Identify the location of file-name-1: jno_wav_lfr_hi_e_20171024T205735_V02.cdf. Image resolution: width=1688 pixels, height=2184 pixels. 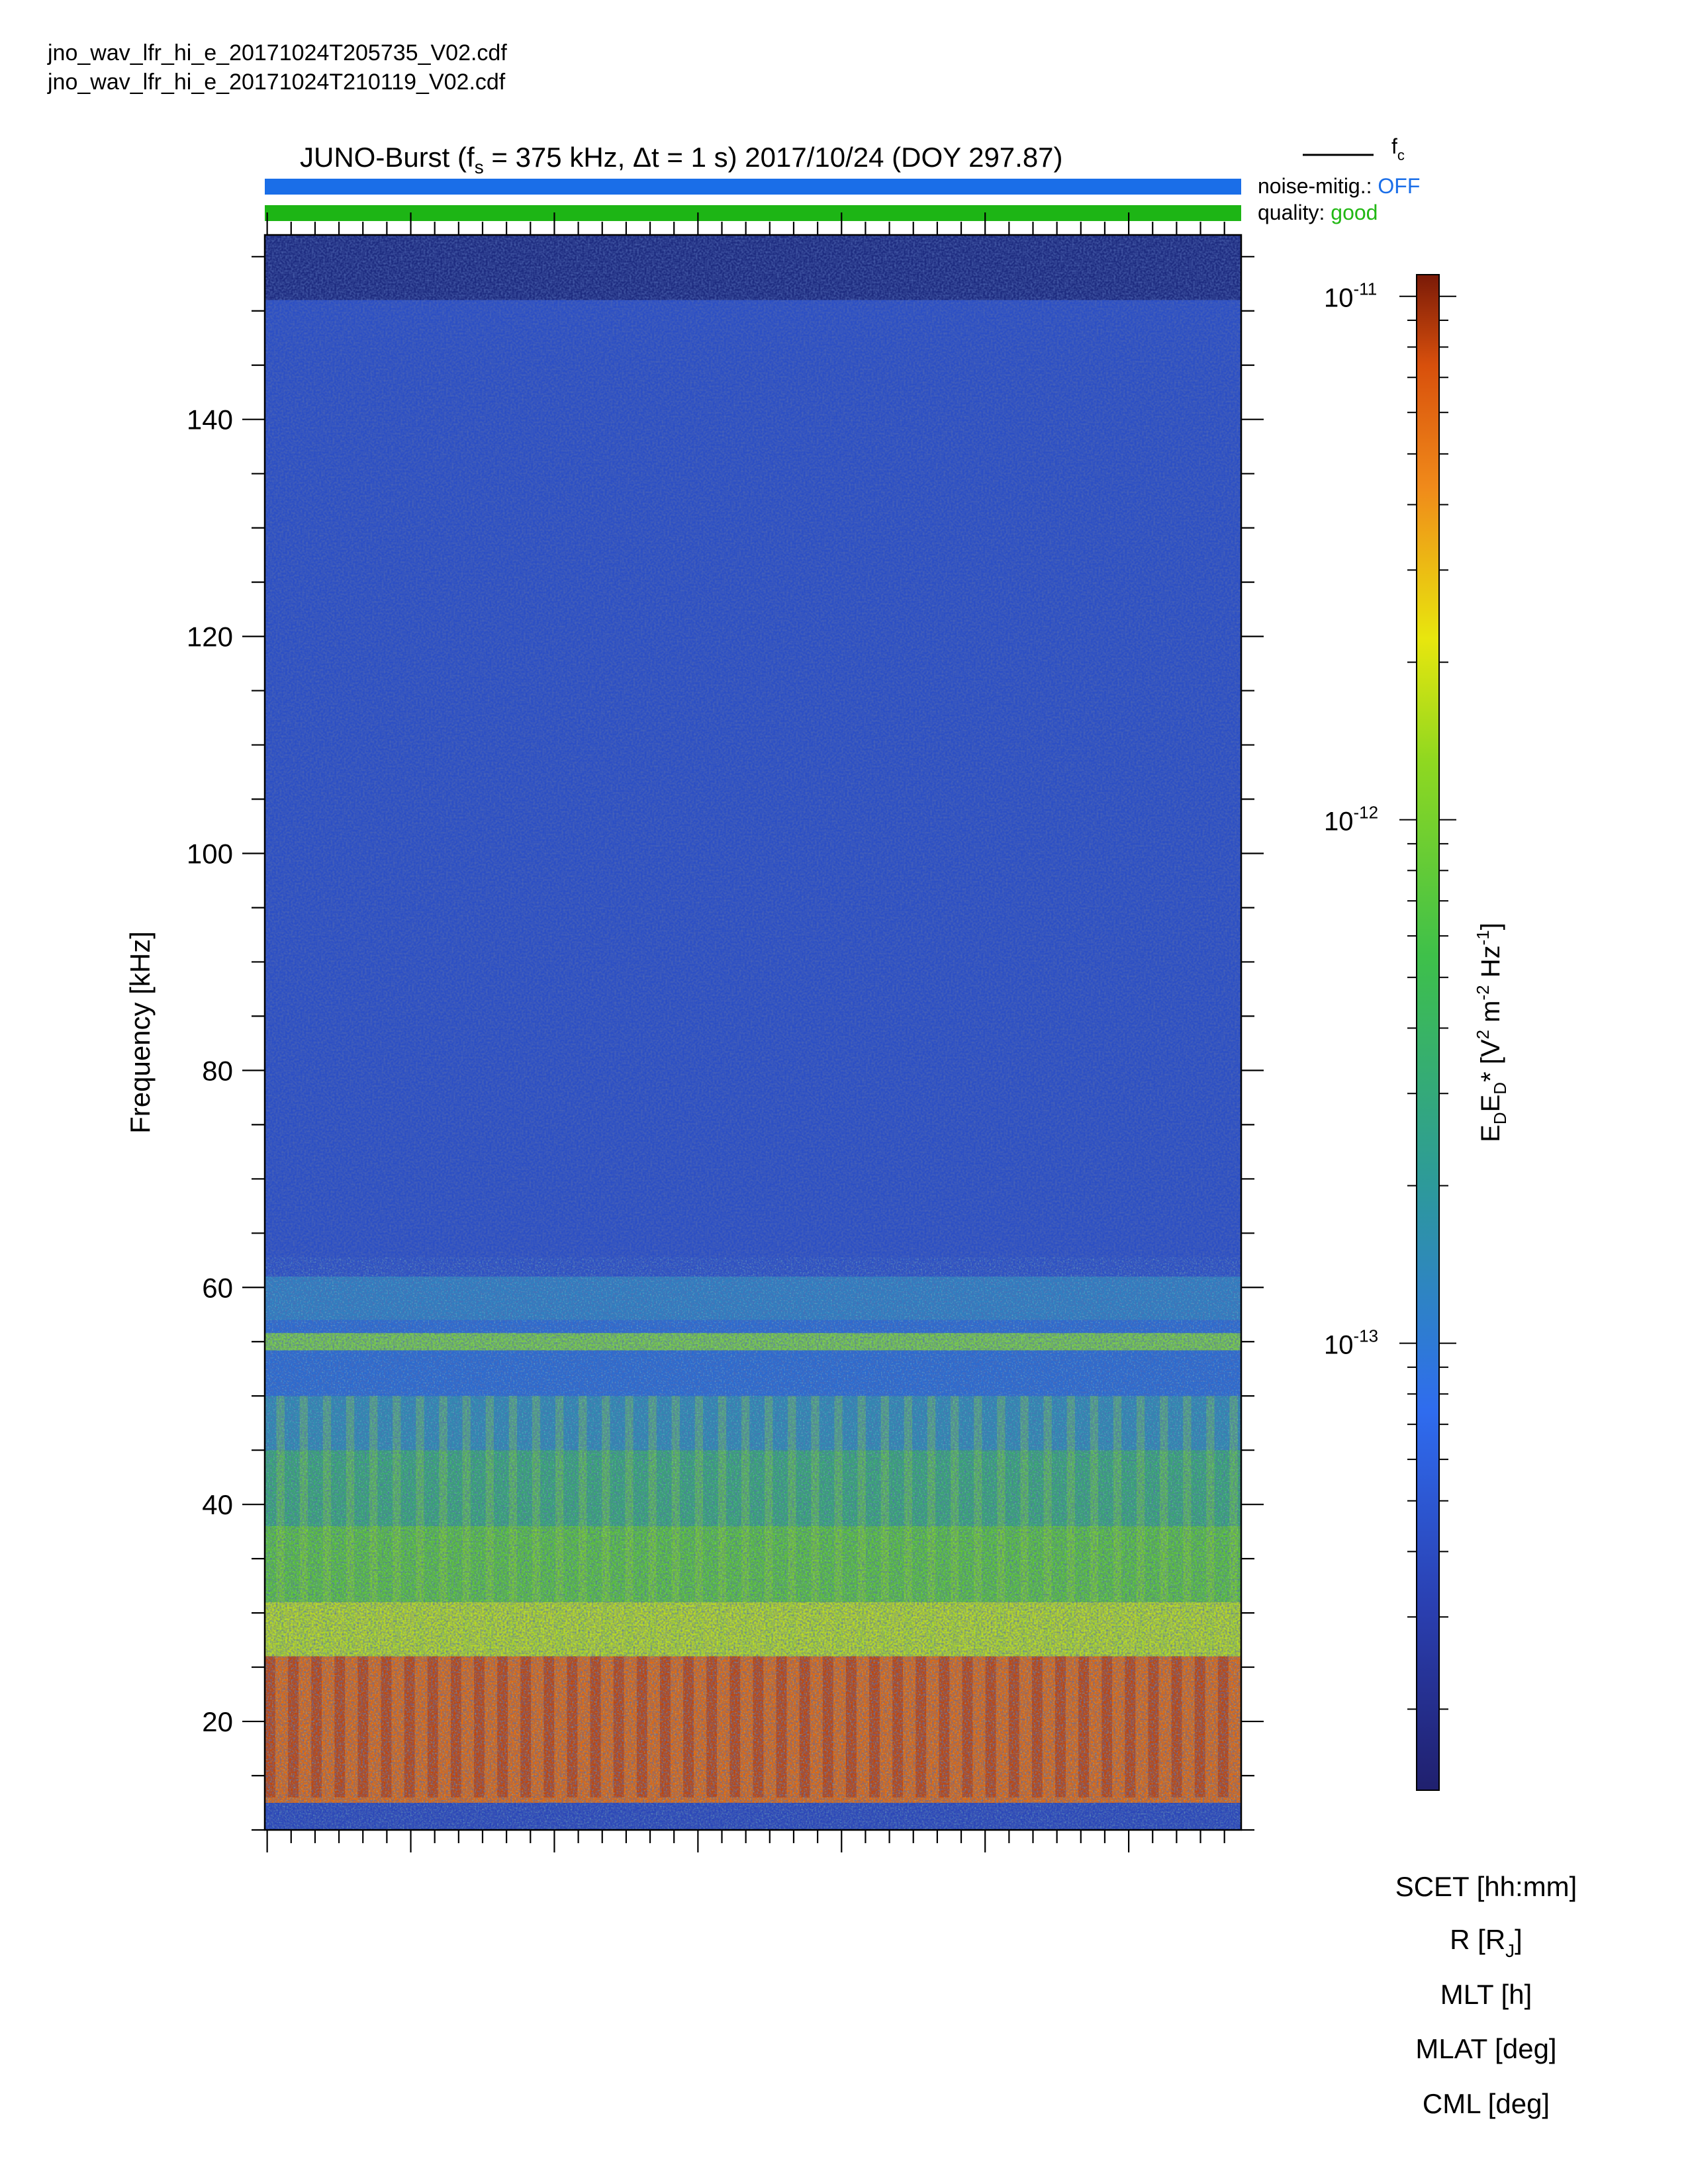
(277, 53).